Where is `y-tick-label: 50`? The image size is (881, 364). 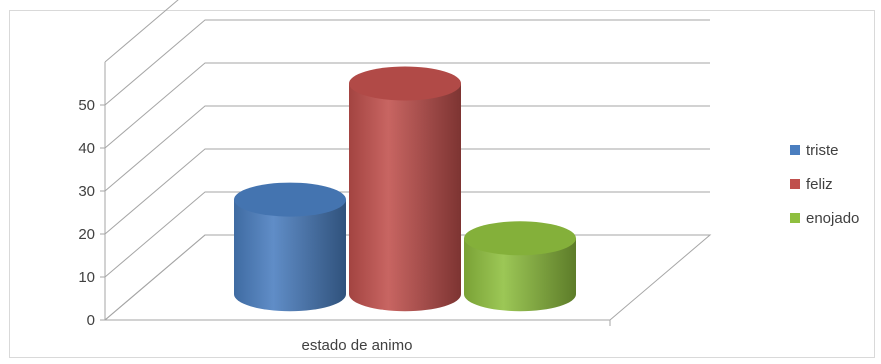
y-tick-label: 50 is located at coordinates (86, 105).